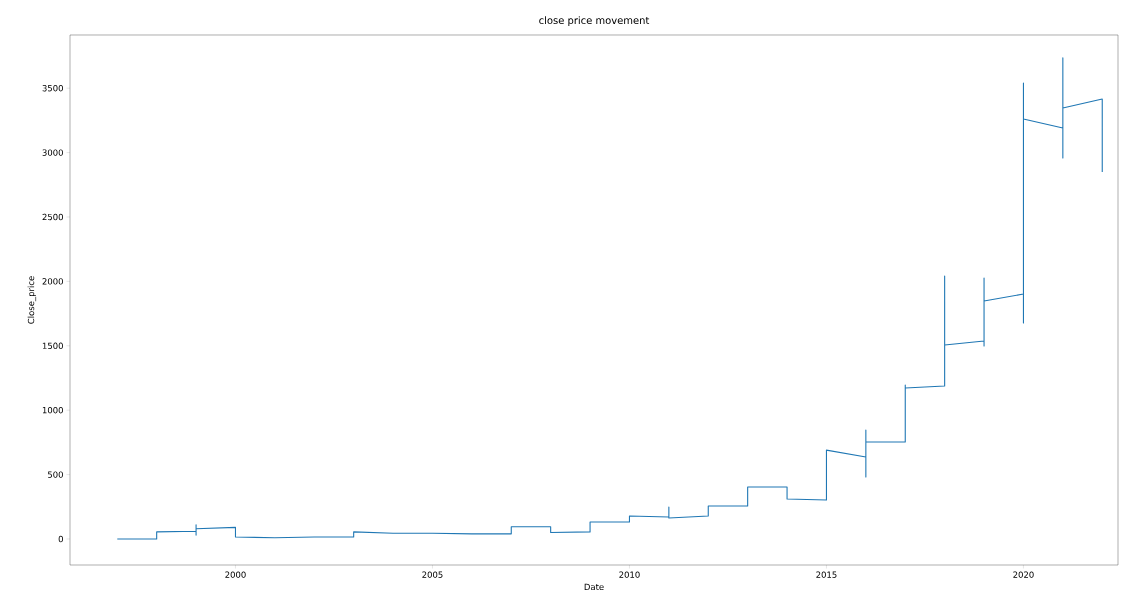  I want to click on y-tick-label: 2000, so click(52, 281).